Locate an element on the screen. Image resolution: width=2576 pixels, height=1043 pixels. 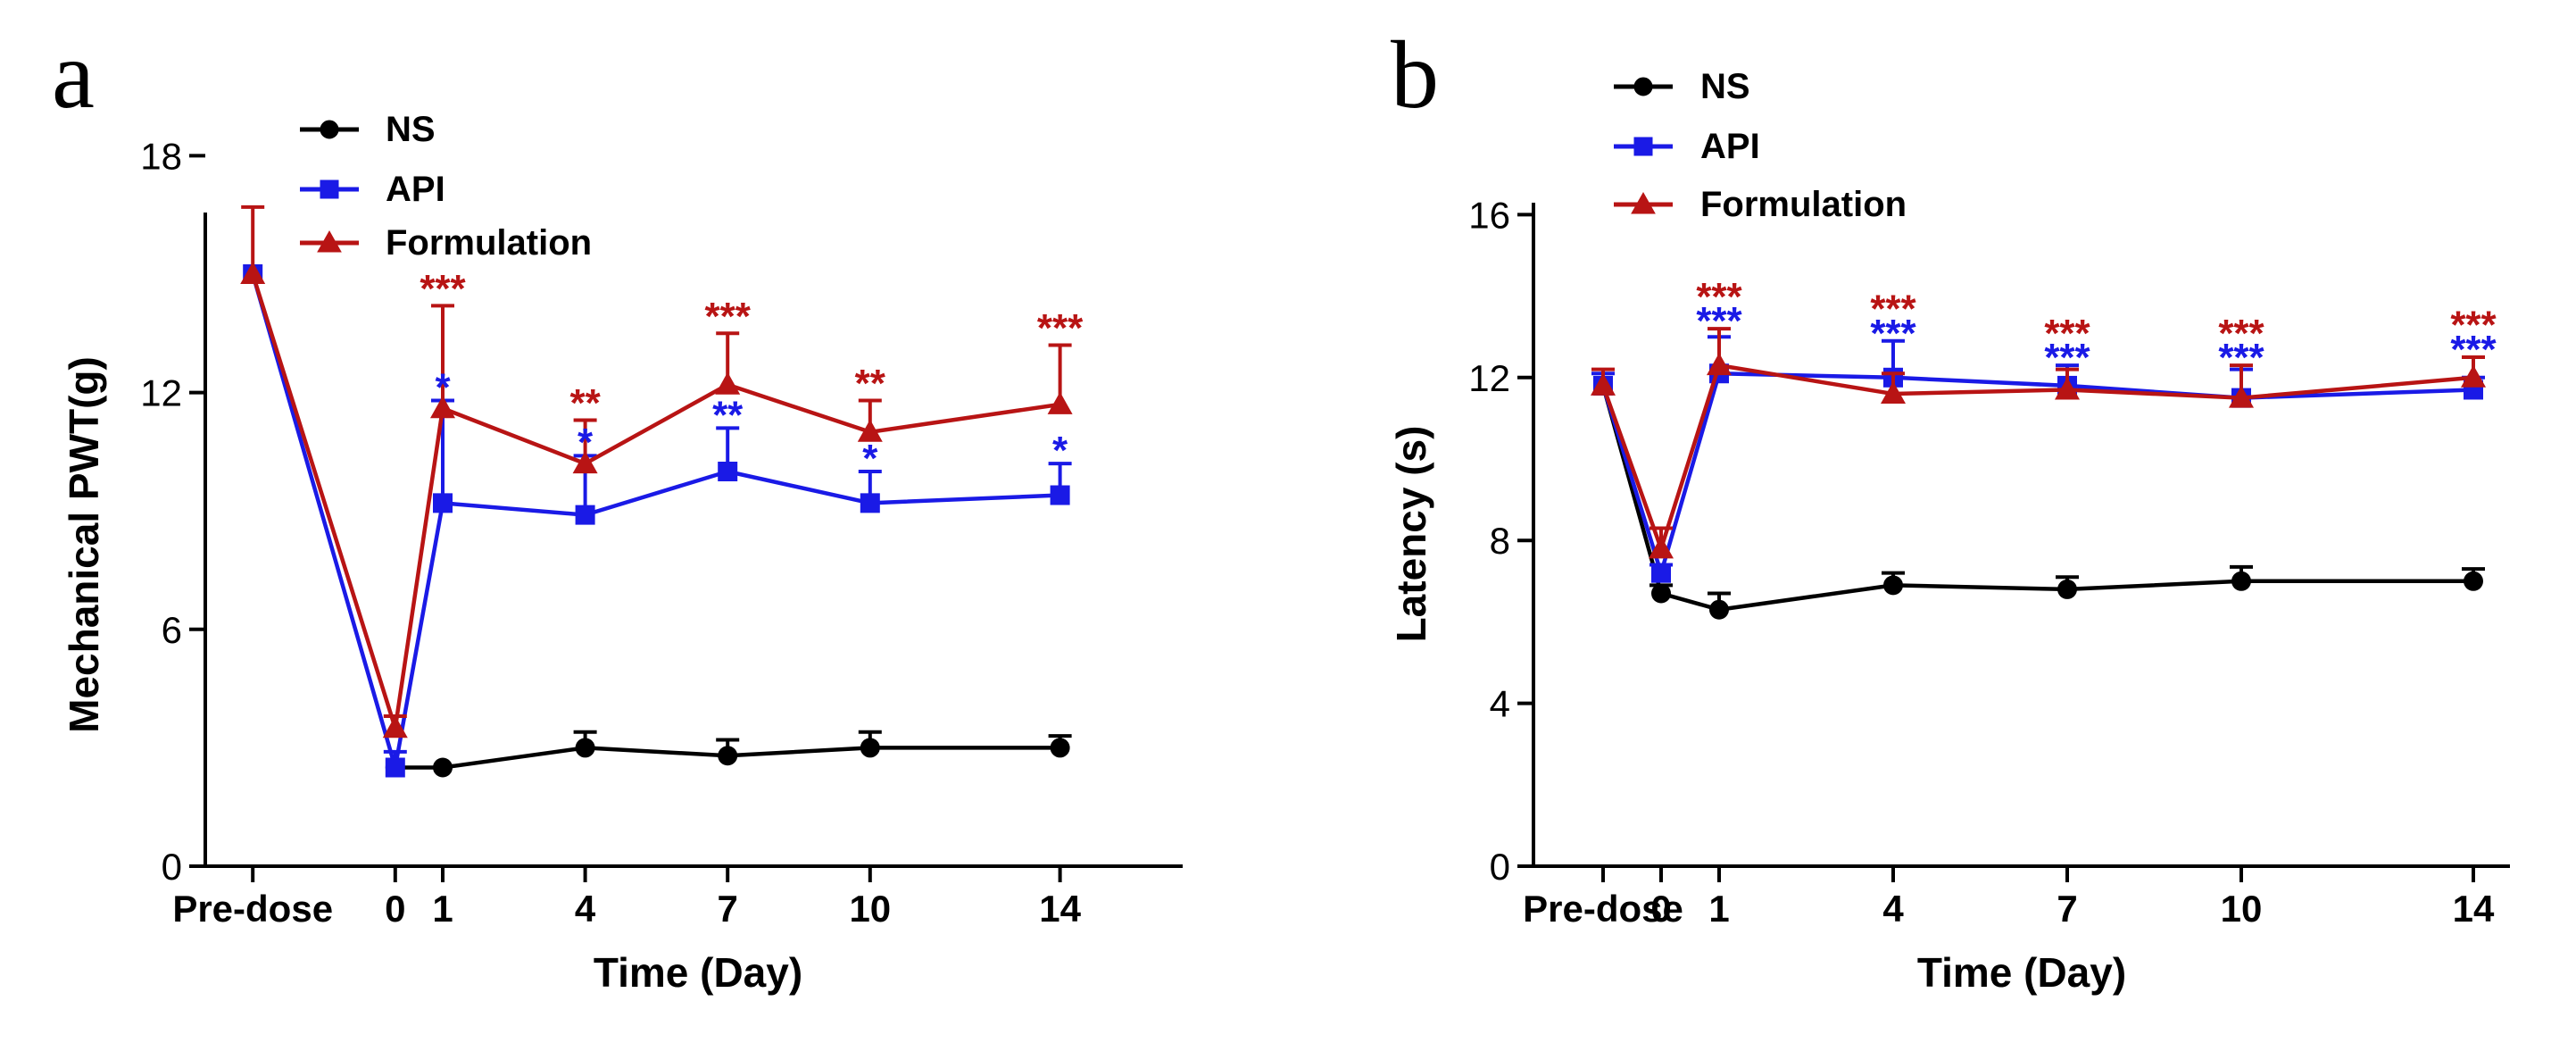
significance-api-14: * is located at coordinates (1060, 451).